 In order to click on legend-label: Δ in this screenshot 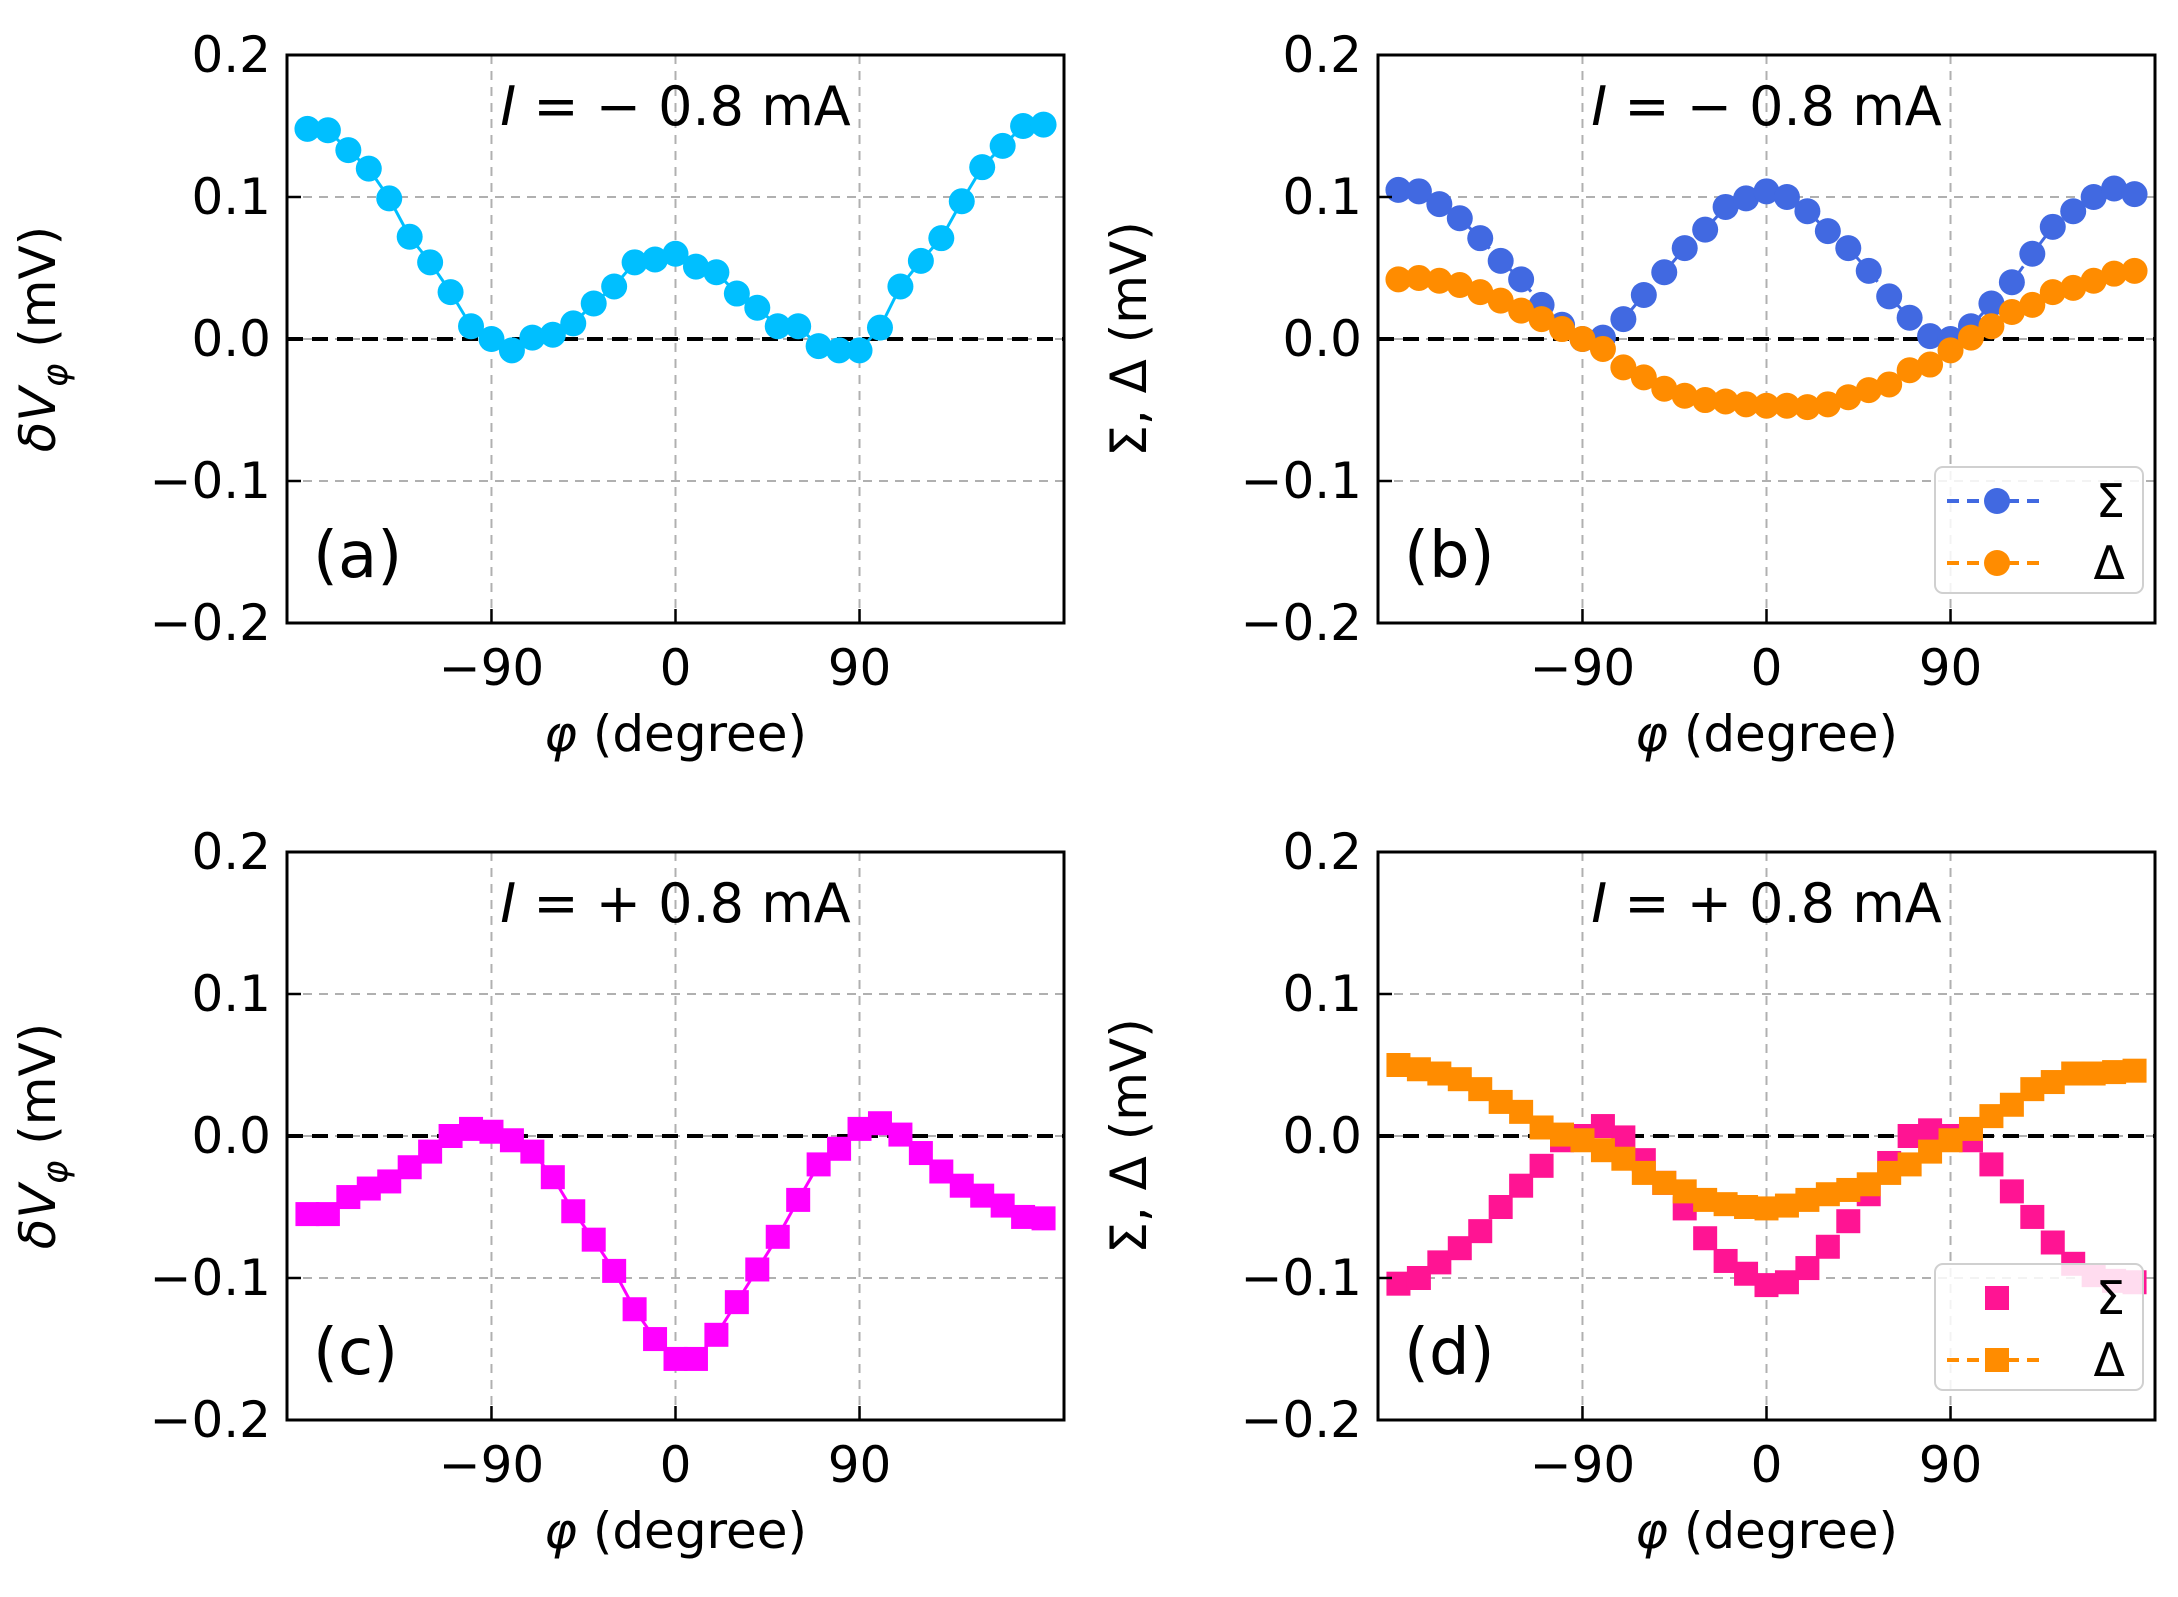, I will do `click(2110, 563)`.